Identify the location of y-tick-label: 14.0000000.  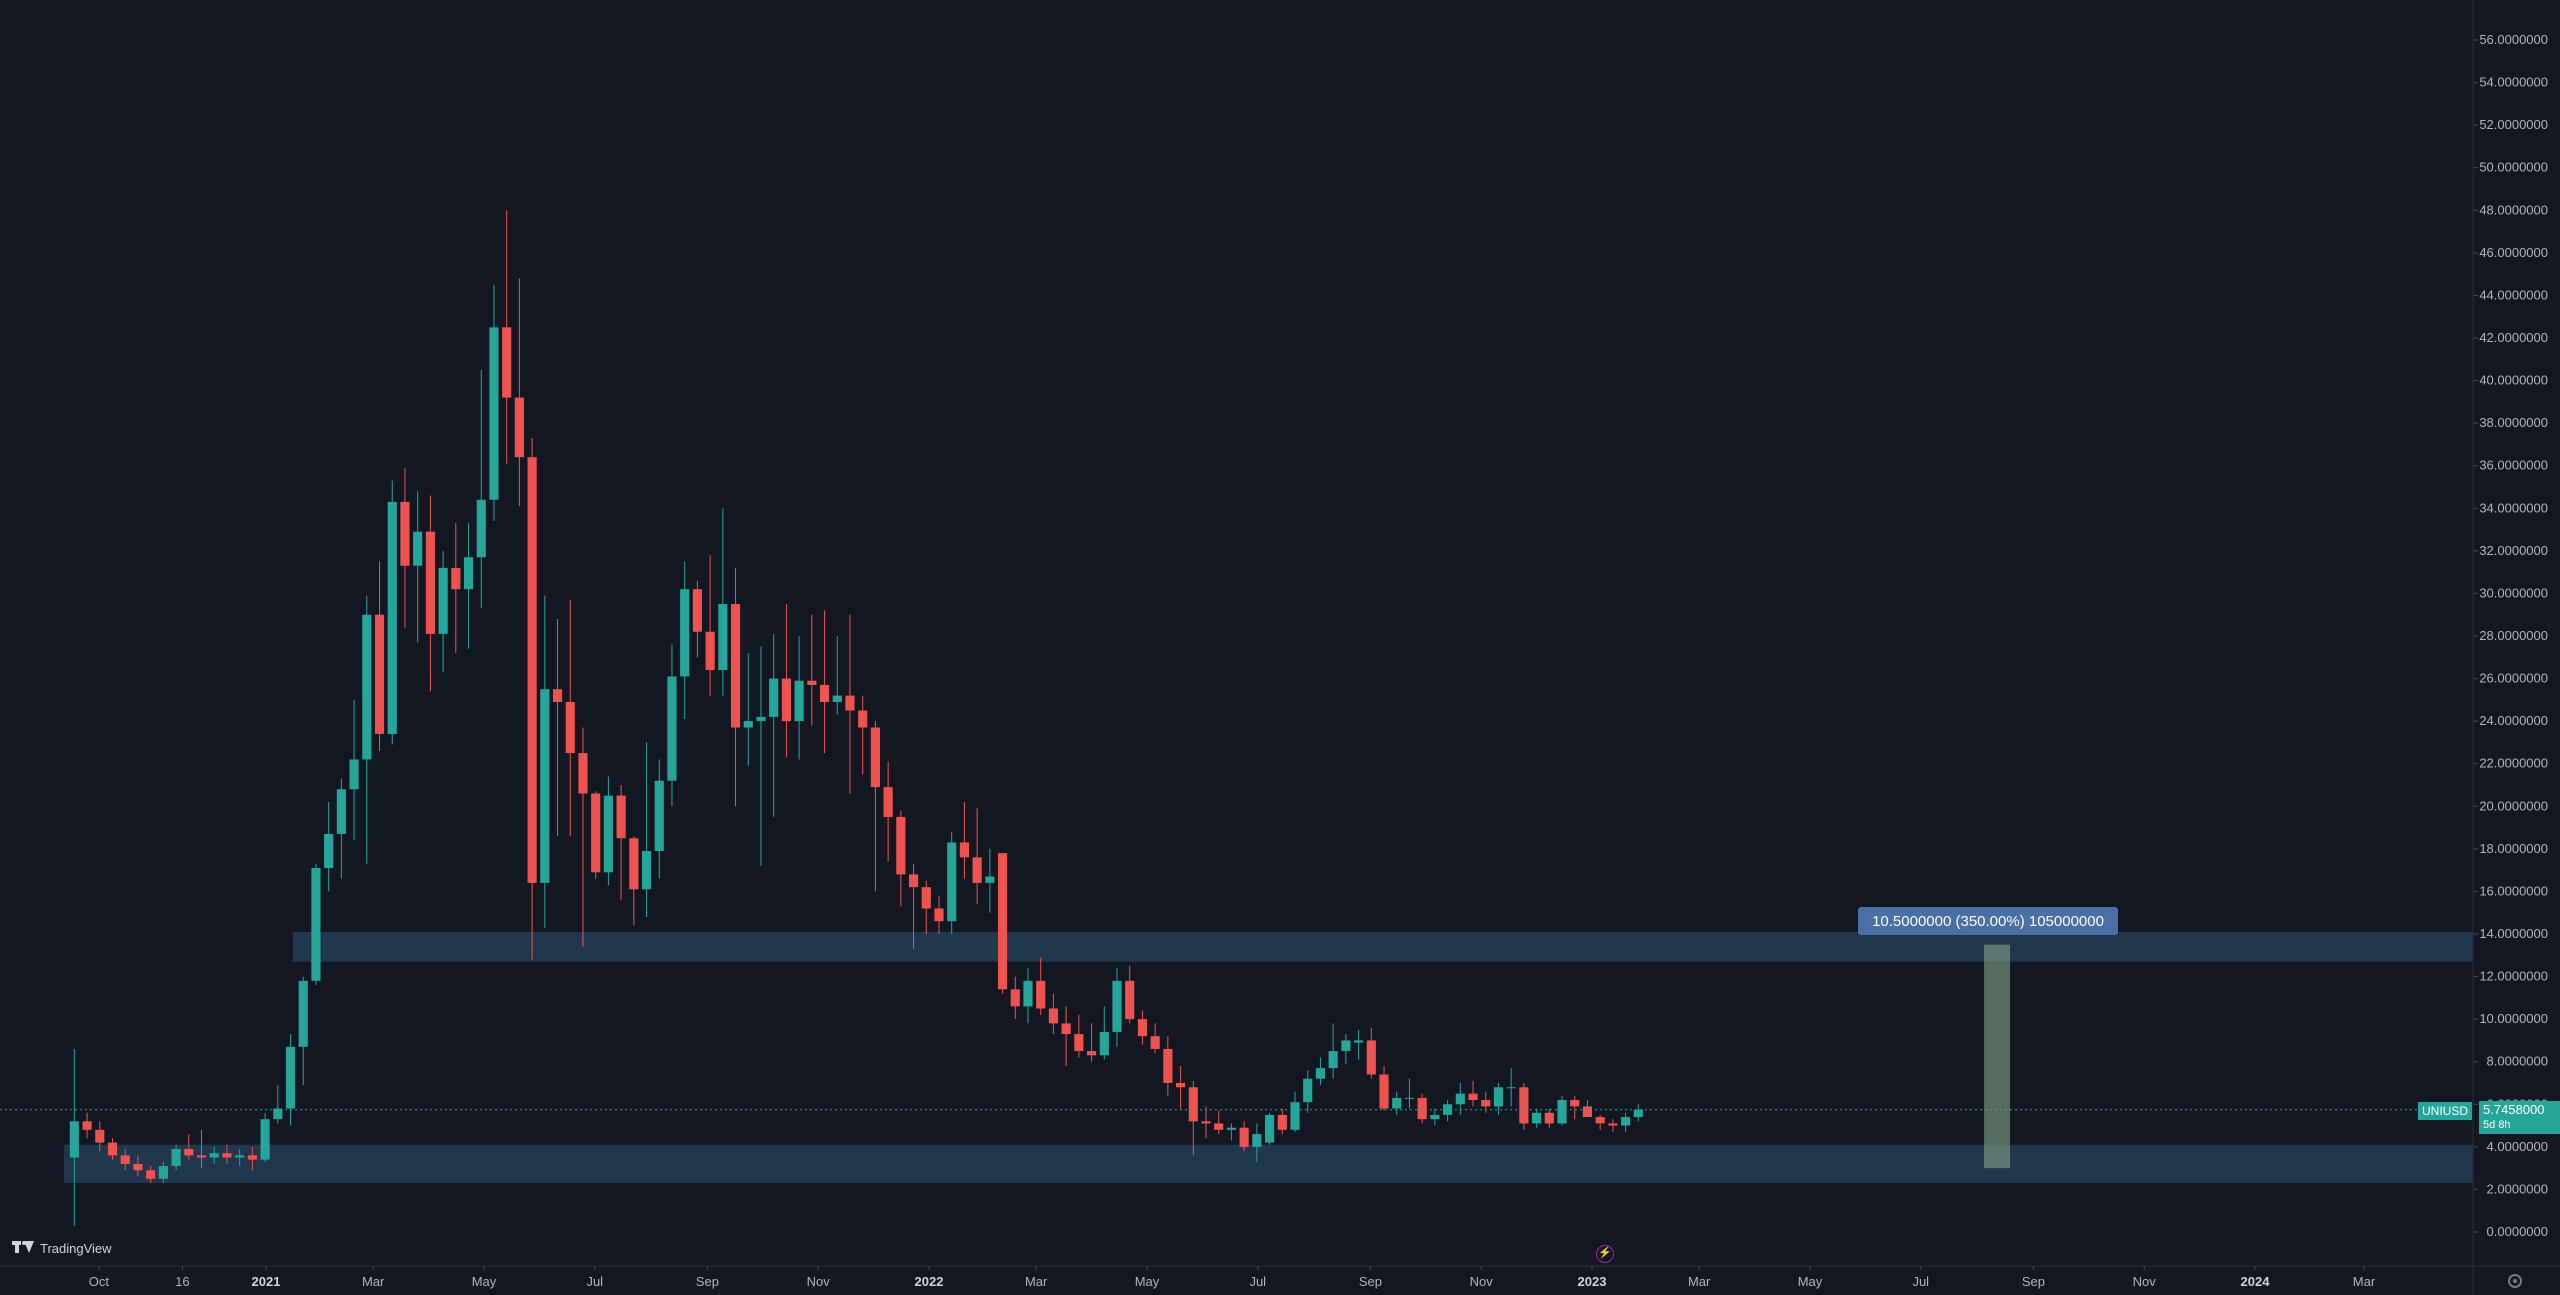
(2513, 933).